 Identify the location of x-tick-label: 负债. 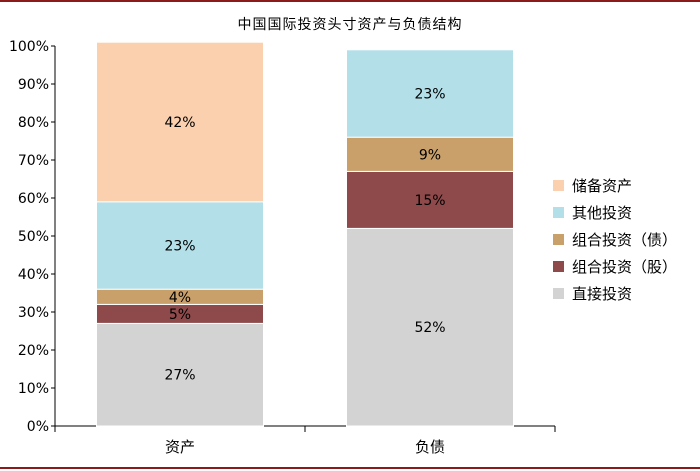
(430, 447).